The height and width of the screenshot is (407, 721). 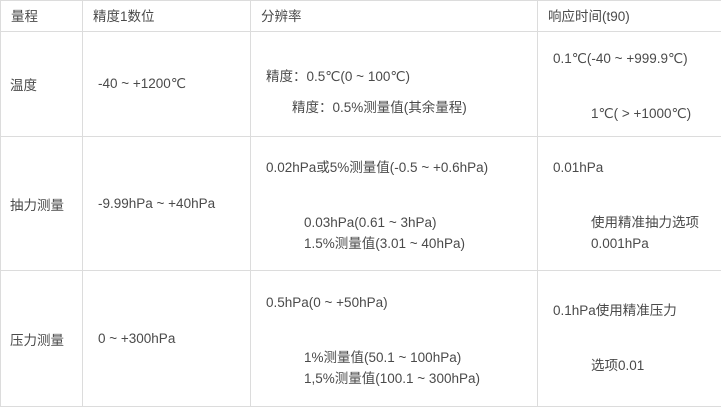 I want to click on resolution-line: 1.5%测量值(3.01 ~ 40hPa), so click(x=396, y=244).